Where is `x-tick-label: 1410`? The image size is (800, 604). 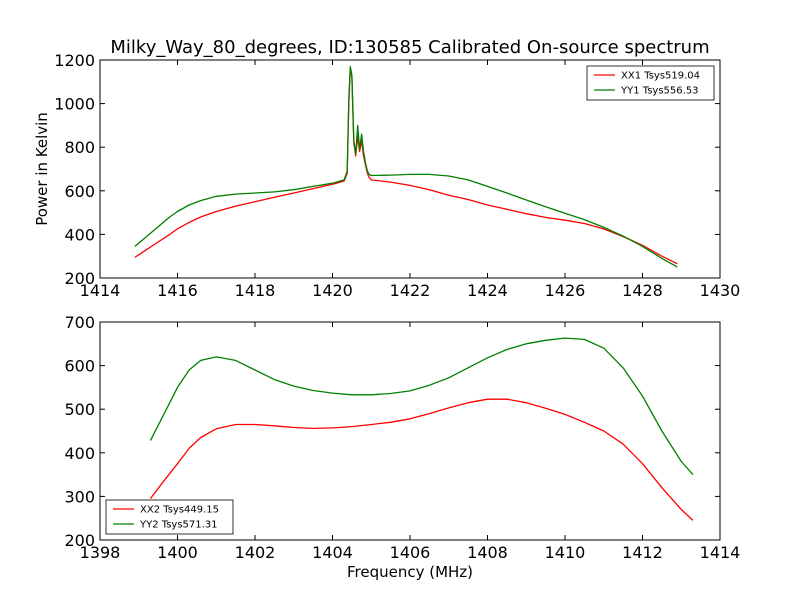
x-tick-label: 1410 is located at coordinates (565, 552).